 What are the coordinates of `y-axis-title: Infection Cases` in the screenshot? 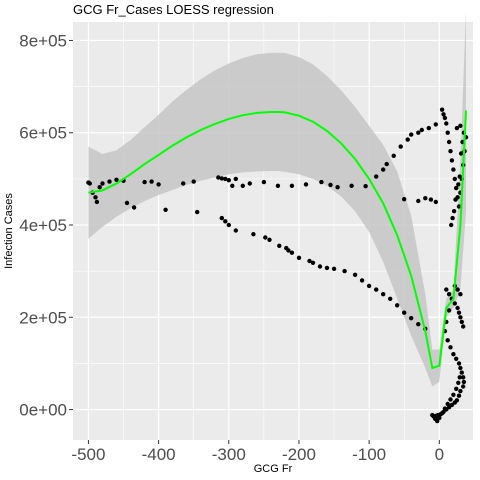 It's located at (9, 231).